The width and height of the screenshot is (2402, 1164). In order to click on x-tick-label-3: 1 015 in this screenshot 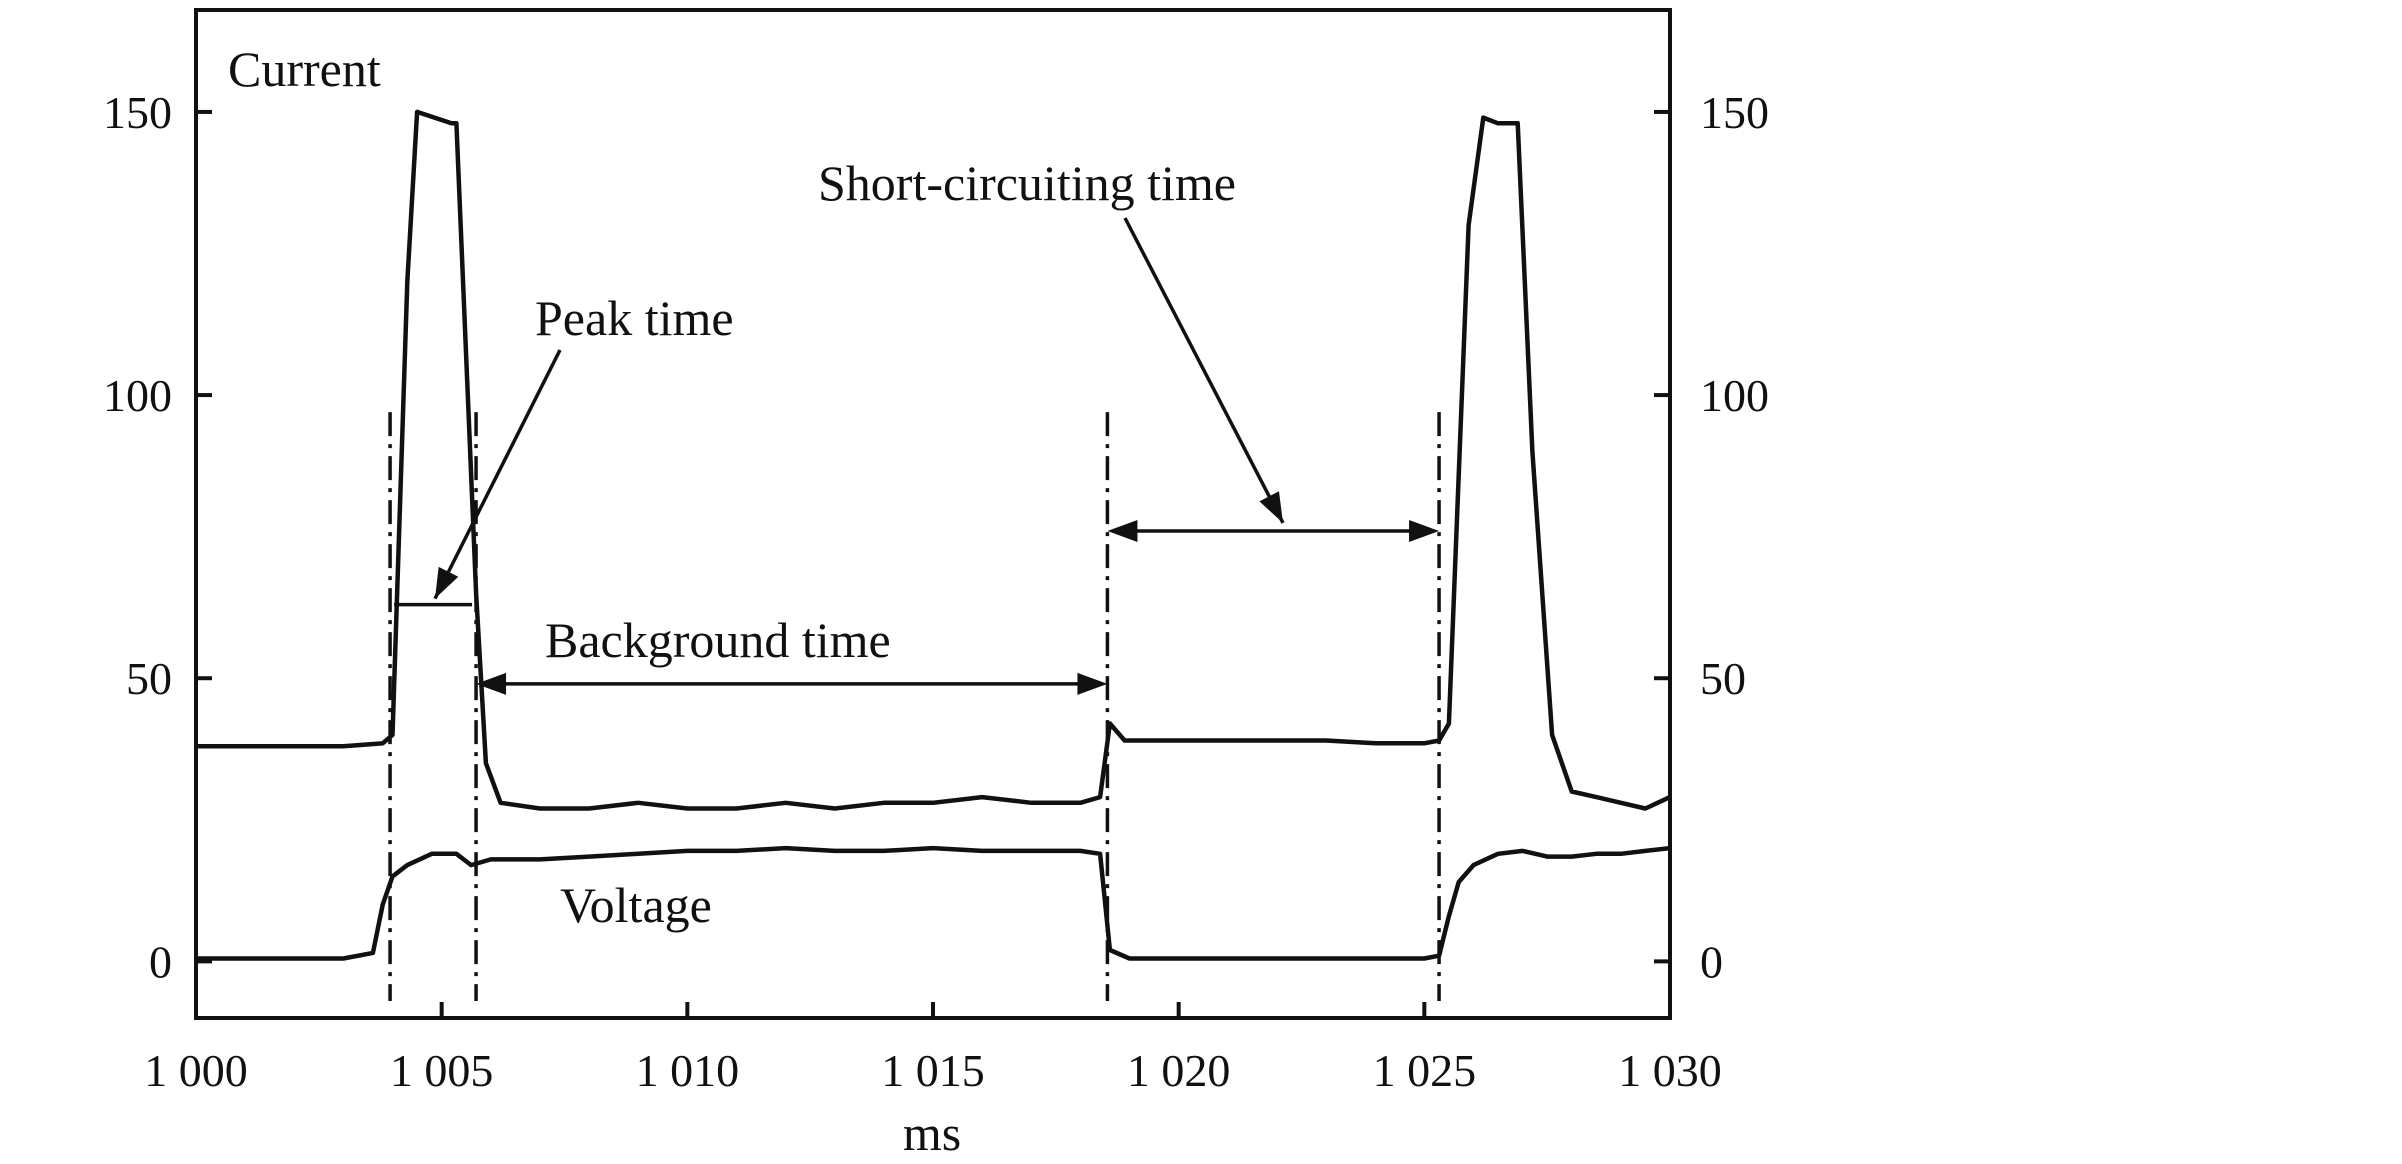, I will do `click(933, 1070)`.